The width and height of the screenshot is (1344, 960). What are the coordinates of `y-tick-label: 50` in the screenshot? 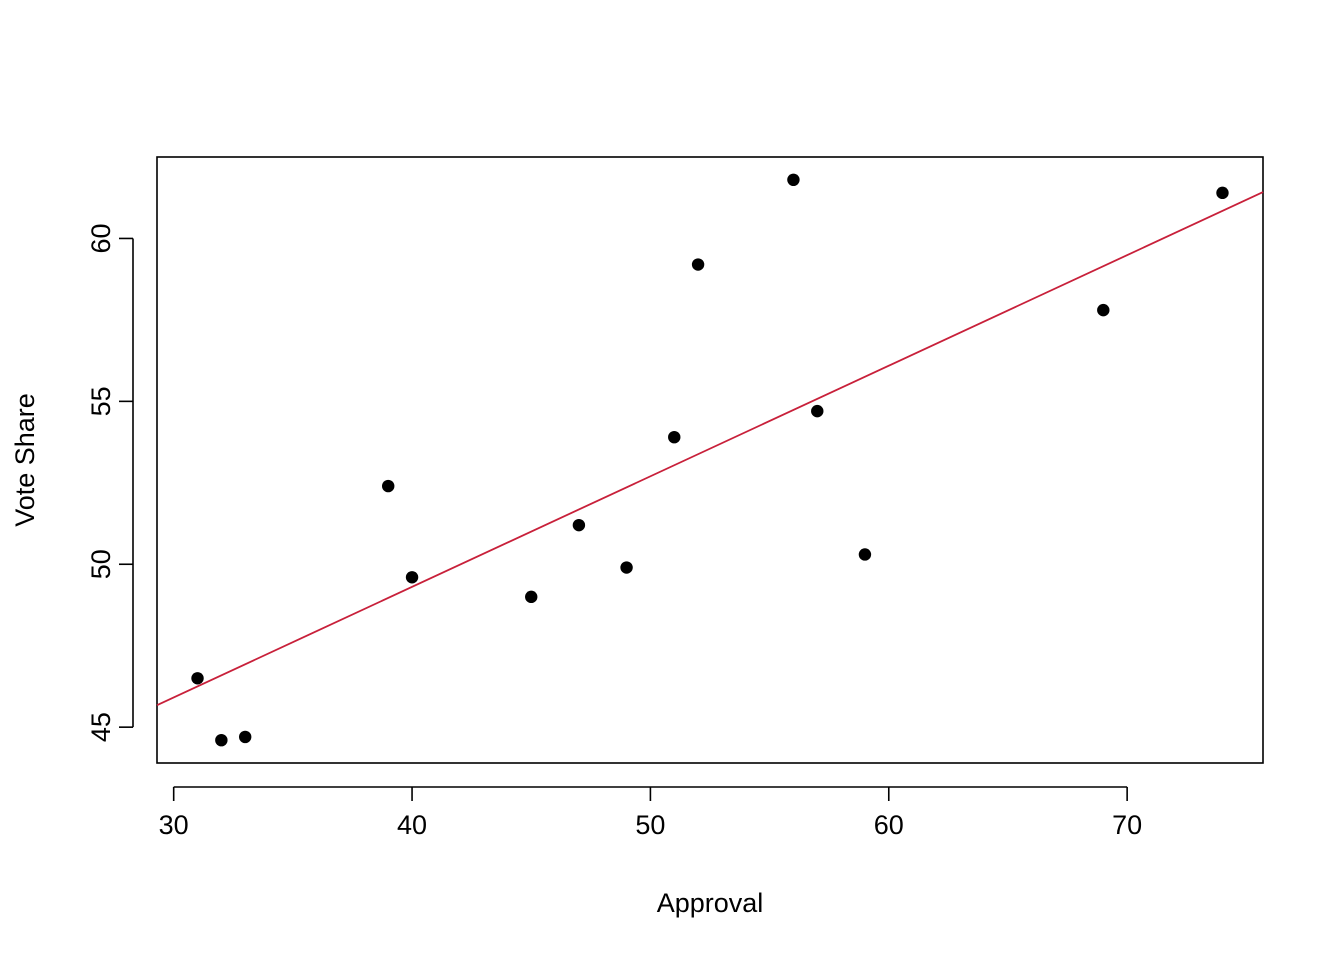 It's located at (101, 564).